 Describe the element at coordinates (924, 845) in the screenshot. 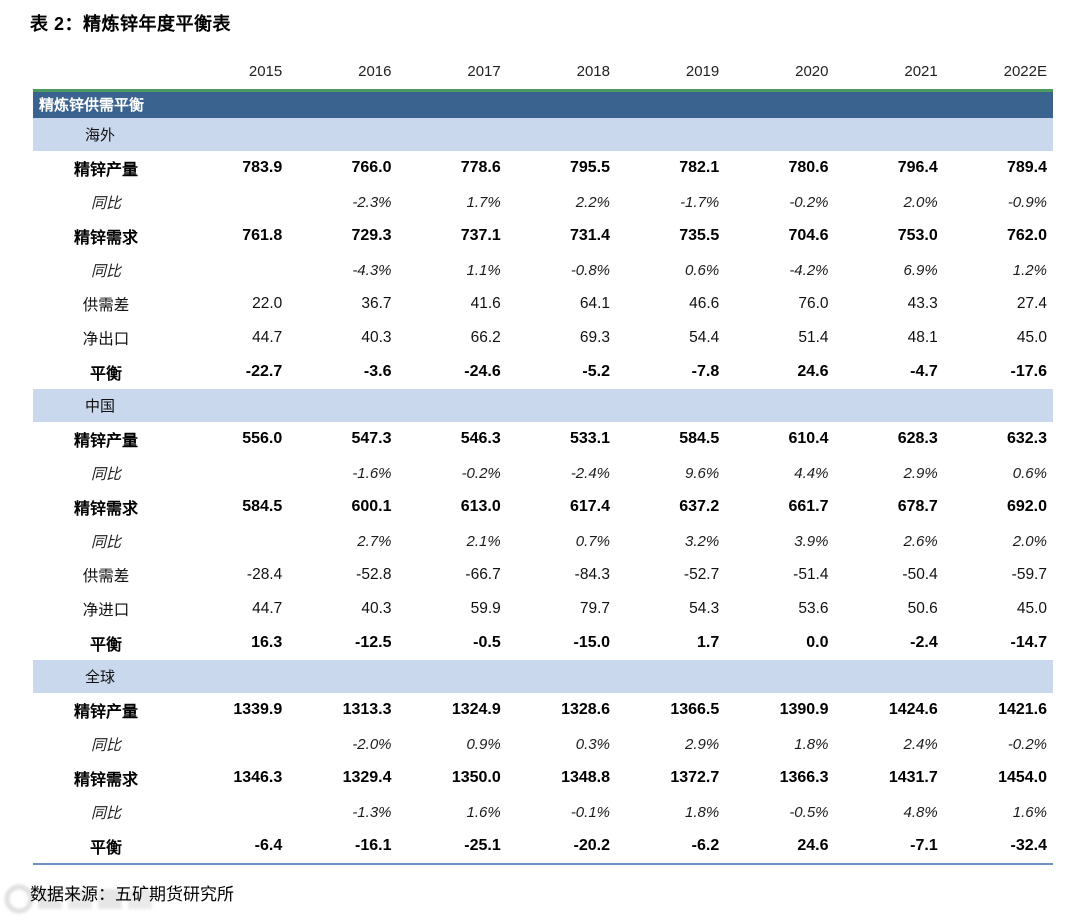

I see `cell-value: -7.1` at that location.